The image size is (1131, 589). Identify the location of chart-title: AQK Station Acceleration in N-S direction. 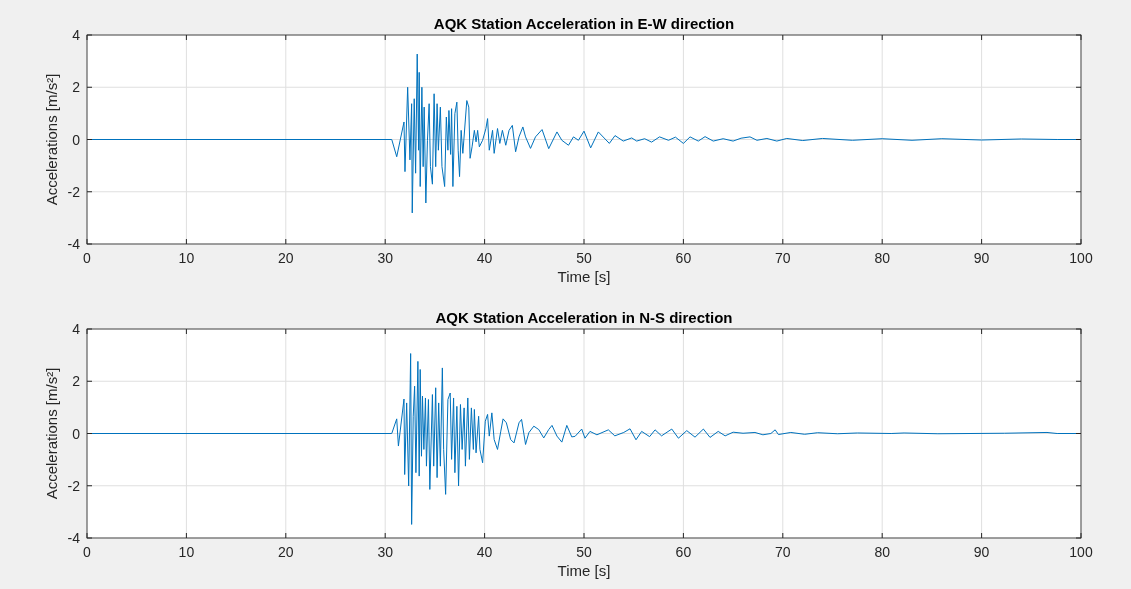
(584, 317).